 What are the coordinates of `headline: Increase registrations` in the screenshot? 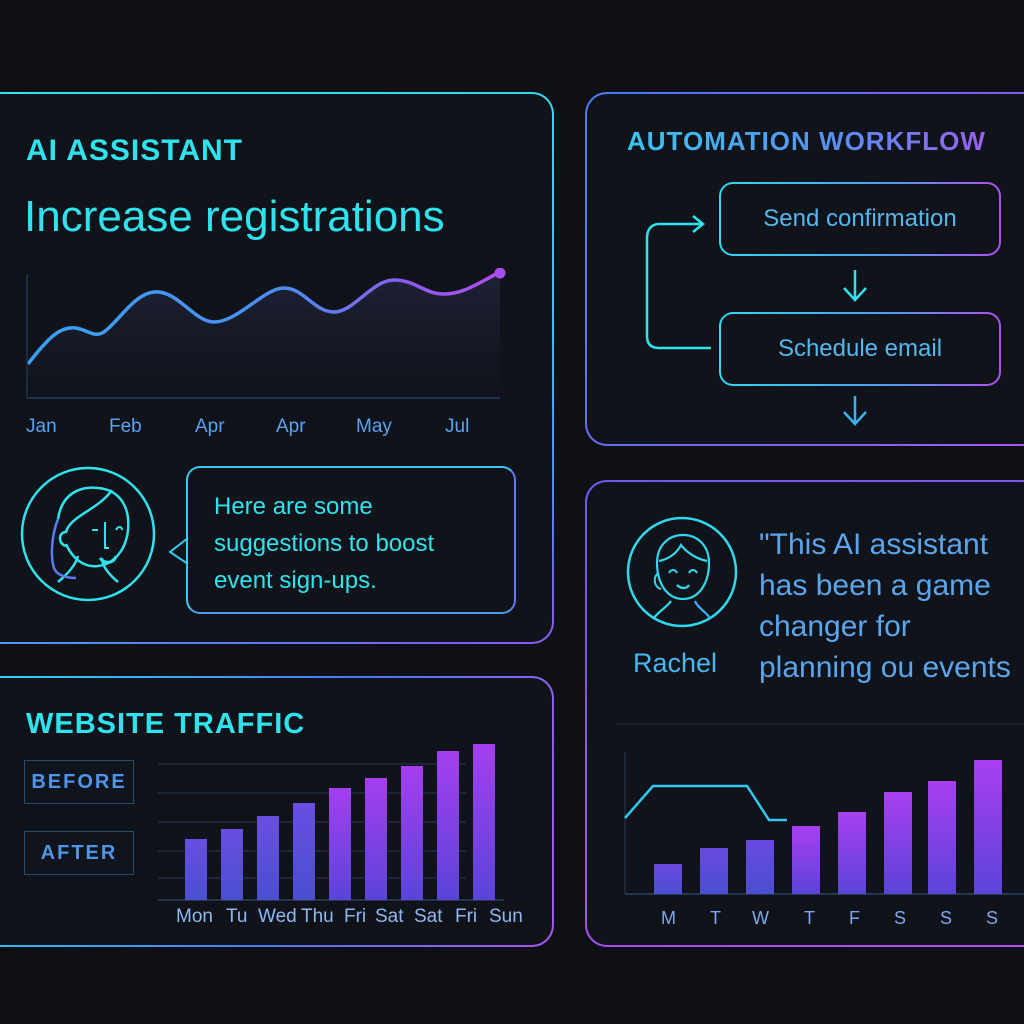 It's located at (234, 216).